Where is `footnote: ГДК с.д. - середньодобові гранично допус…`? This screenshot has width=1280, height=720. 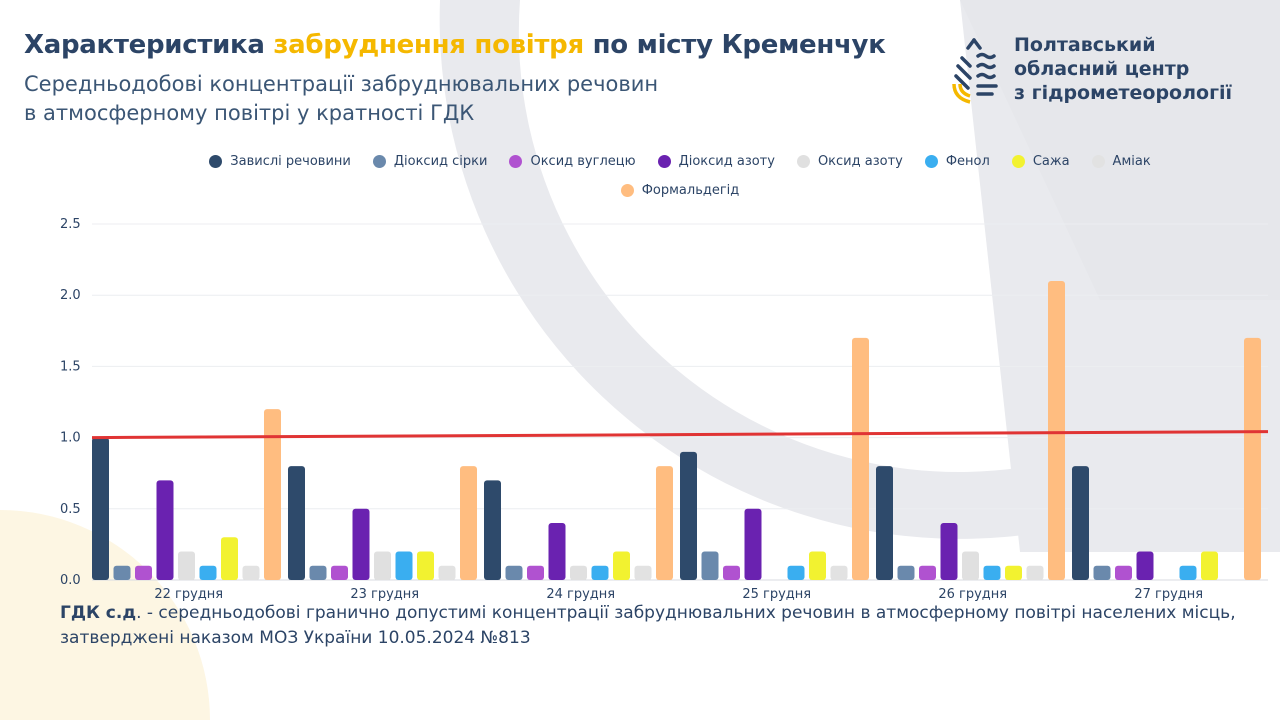
footnote: ГДК с.д. - середньодобові гранично допус… is located at coordinates (648, 625).